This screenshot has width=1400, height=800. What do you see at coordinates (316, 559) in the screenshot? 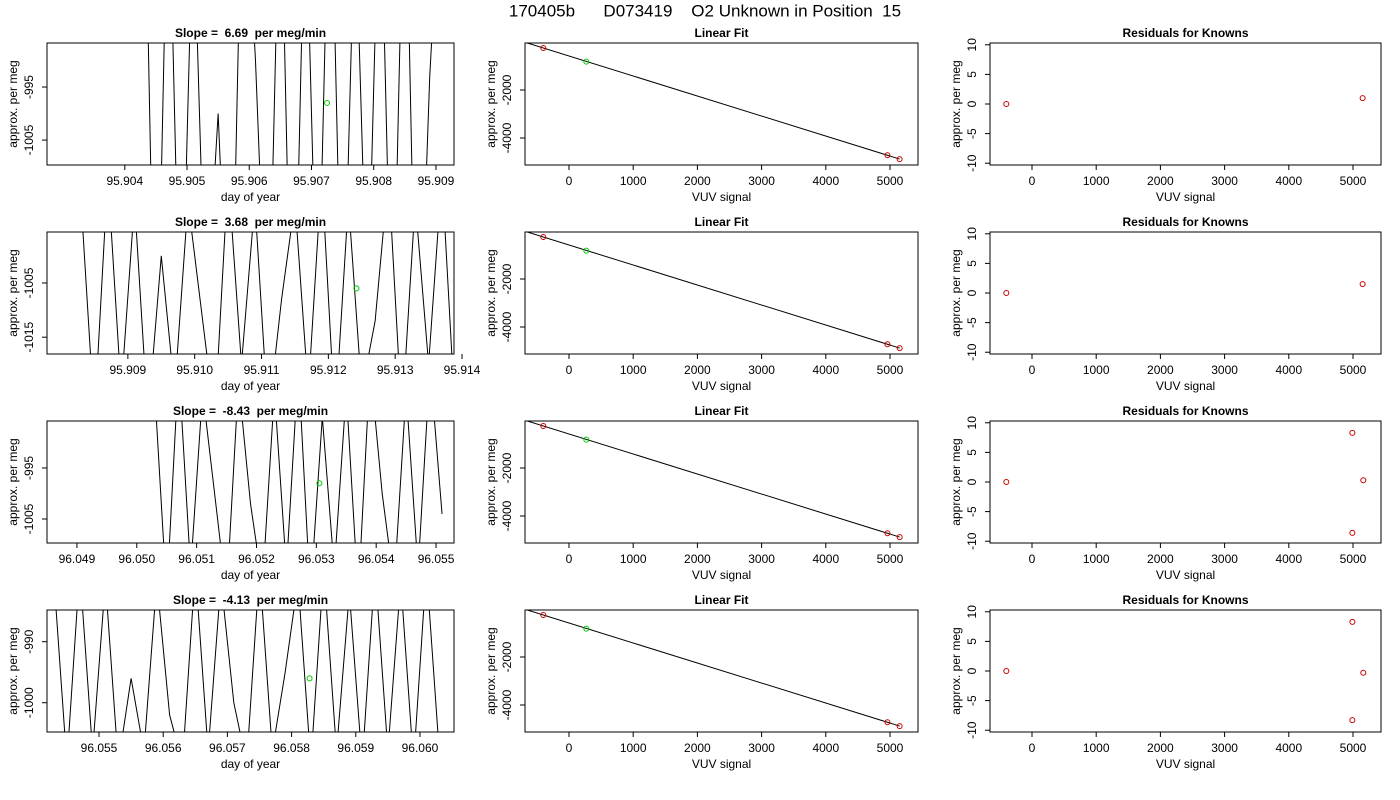
I see `x-tick-label: 96.053` at bounding box center [316, 559].